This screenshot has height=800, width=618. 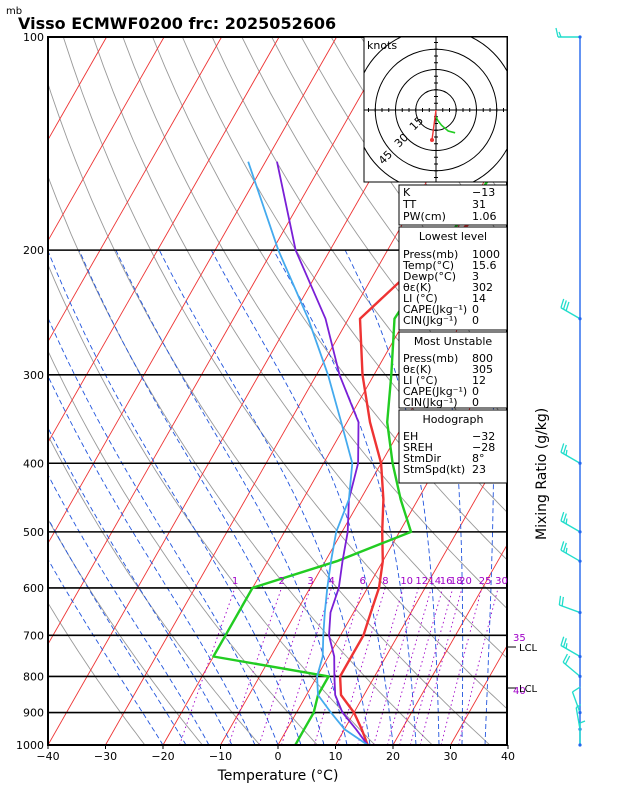 I want to click on wind-barbs, so click(x=570, y=387).